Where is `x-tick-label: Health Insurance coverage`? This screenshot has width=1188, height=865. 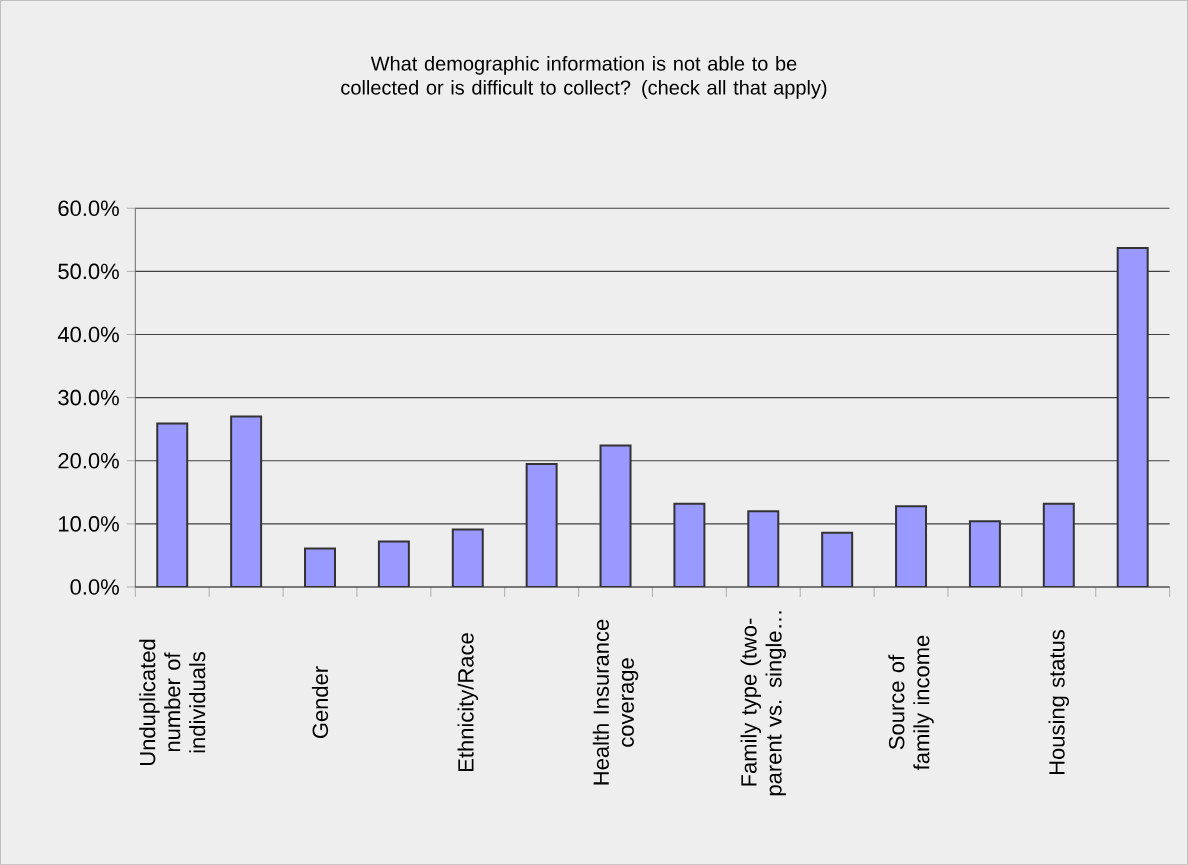 x-tick-label: Health Insurance coverage is located at coordinates (615, 702).